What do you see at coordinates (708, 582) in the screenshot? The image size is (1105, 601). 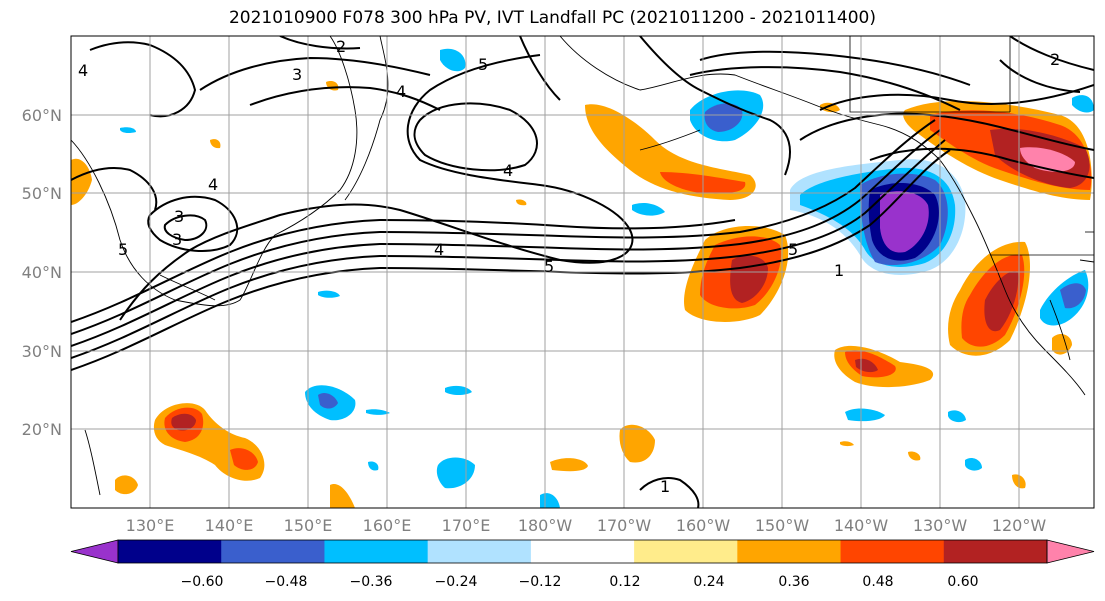 I see `colorbar-tick-label: 0.24` at bounding box center [708, 582].